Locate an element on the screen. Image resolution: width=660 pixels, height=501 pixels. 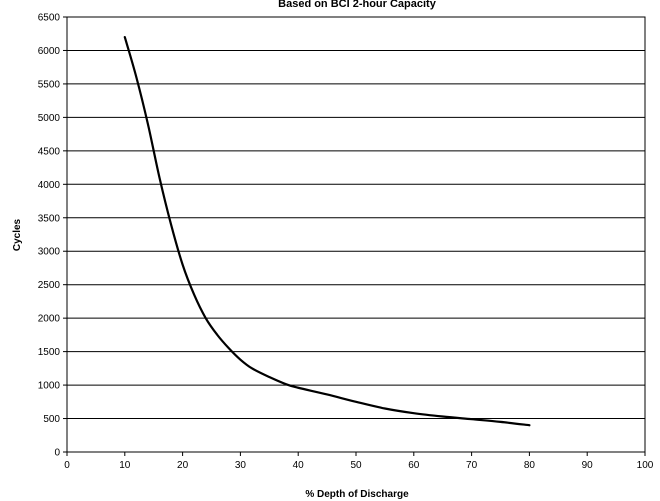
y-tick-label-5000: 5000 is located at coordinates (49, 118).